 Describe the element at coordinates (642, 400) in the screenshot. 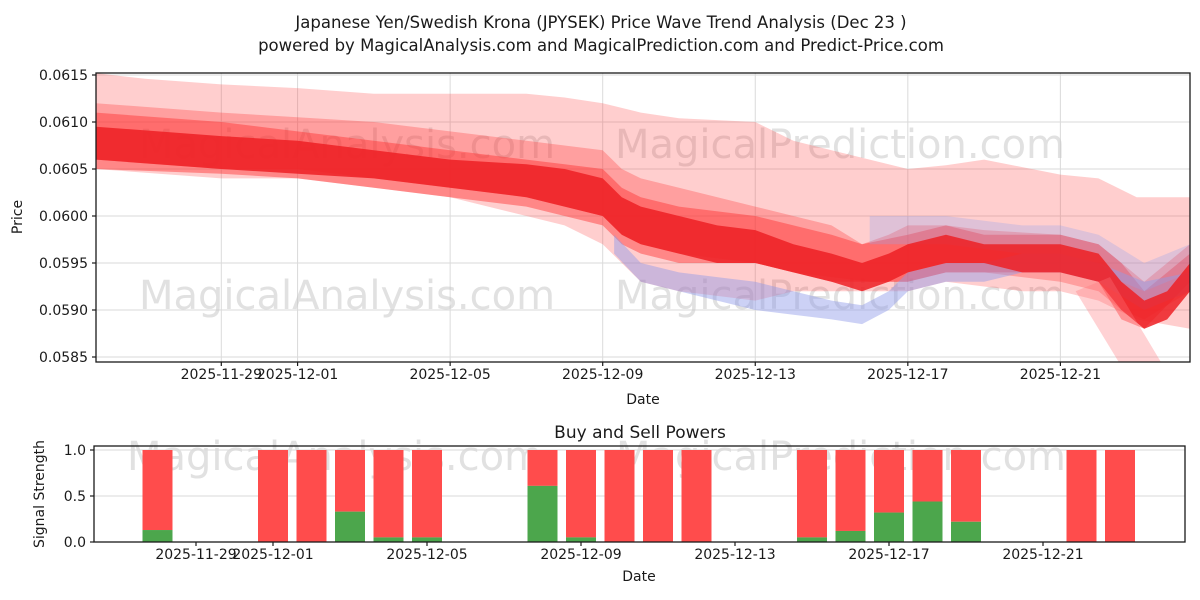

I see `price-xlabel: Date` at that location.